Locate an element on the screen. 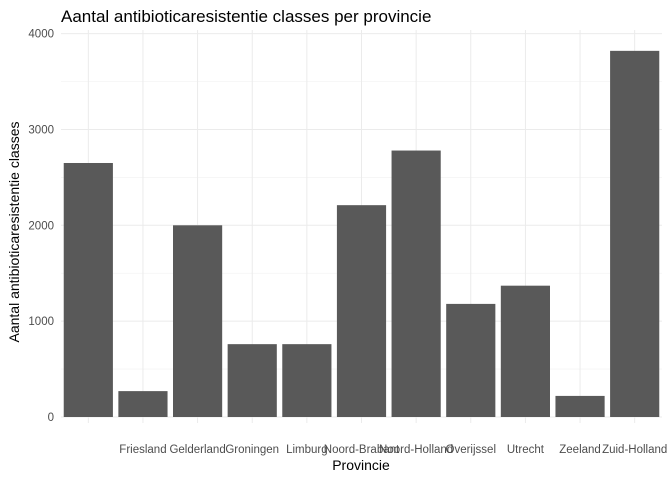 The image size is (672, 480). y-axis-ticks: 0 1000 2000 3000 4000 is located at coordinates (41, 226).